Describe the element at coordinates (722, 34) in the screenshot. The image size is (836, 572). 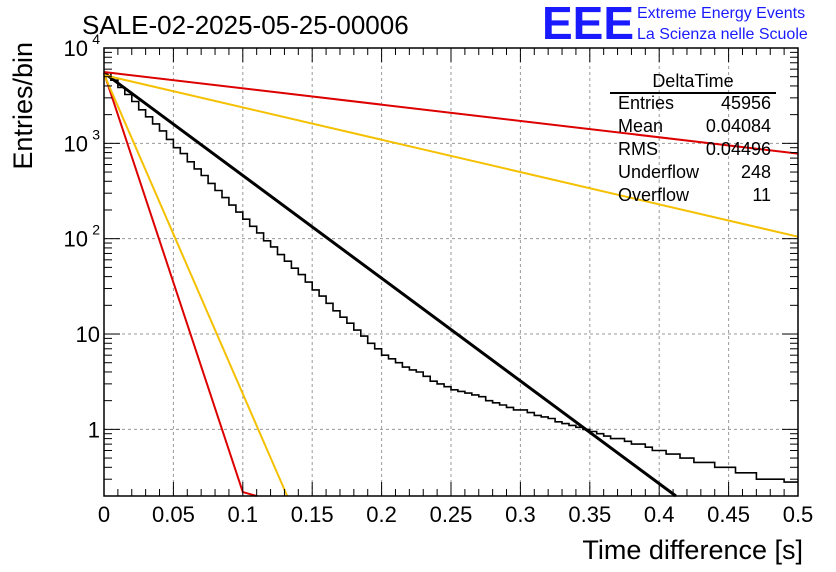
I see `logo-line-2: La Scienza nelle Scuole` at that location.